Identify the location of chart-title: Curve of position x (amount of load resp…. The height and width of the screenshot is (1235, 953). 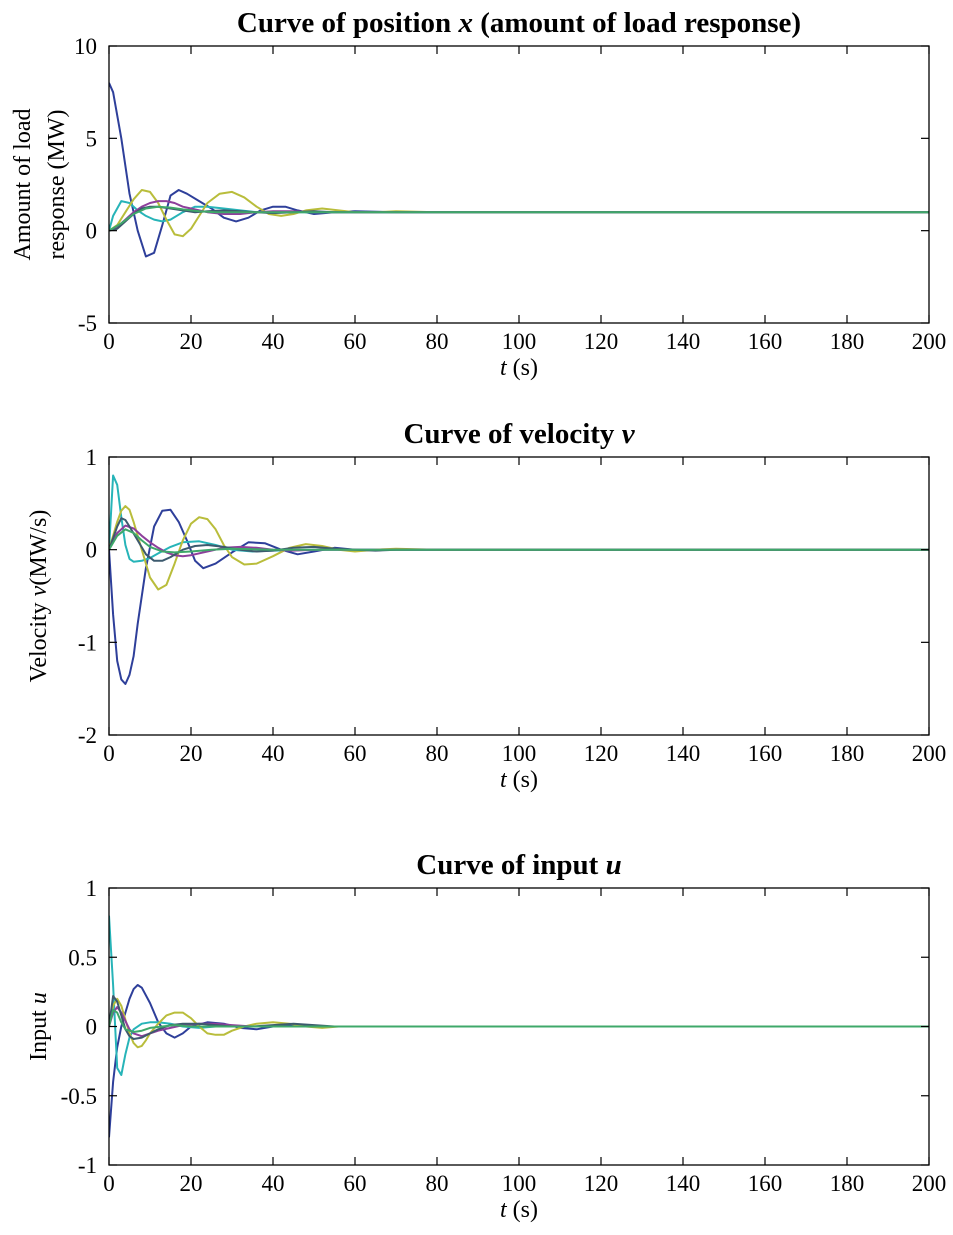
(519, 23).